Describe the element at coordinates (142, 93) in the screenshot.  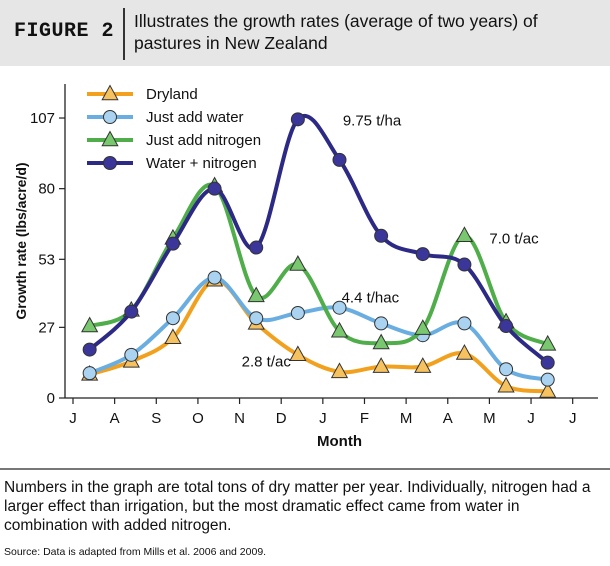
I see `legend-item: Dryland` at that location.